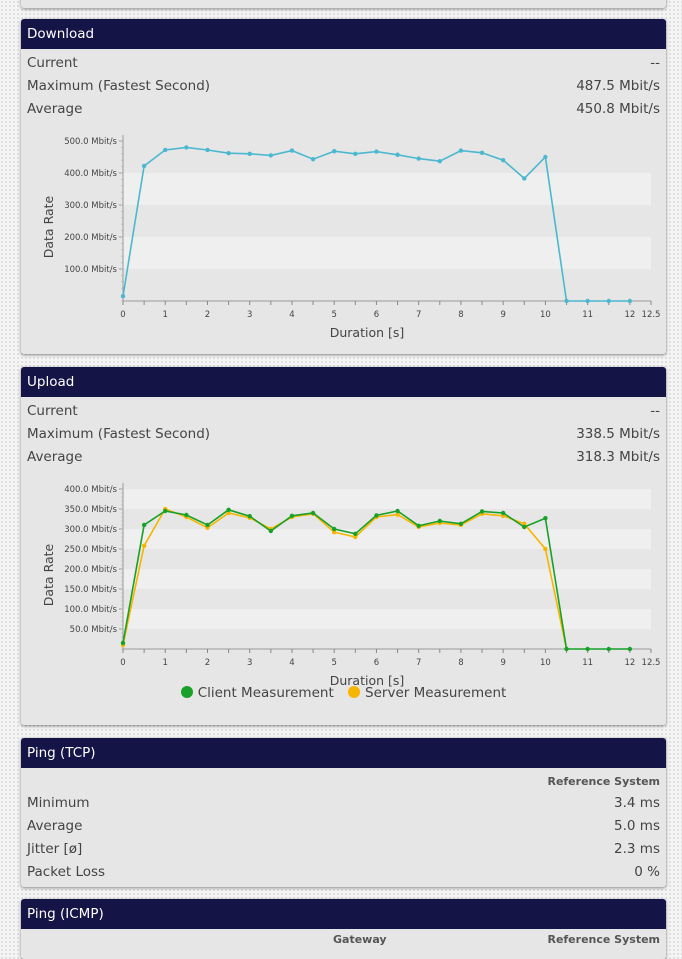 This screenshot has width=682, height=959. What do you see at coordinates (58, 803) in the screenshot?
I see `ping-tcp-min-label: Minimum` at bounding box center [58, 803].